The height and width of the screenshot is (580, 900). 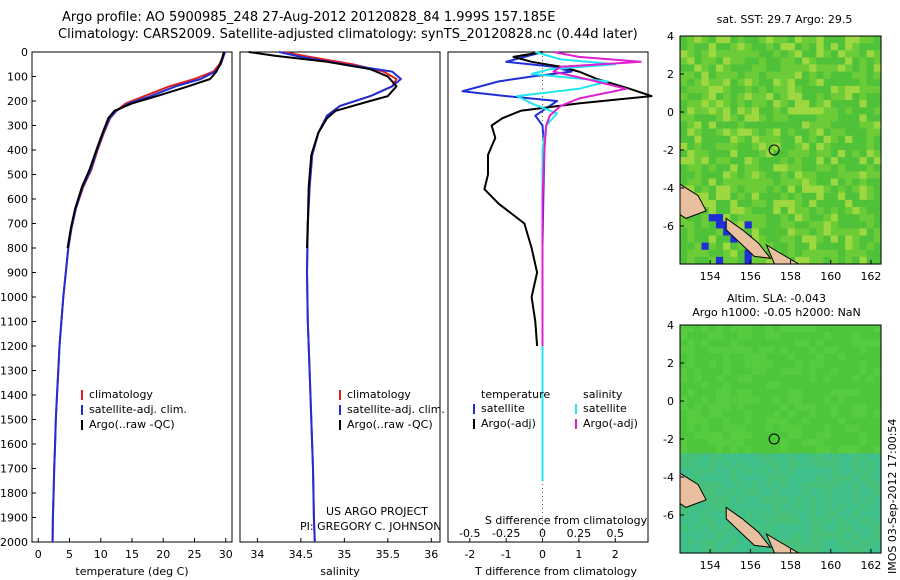 I want to click on salinity-series-satellite-adj--clim-, so click(x=340, y=297).